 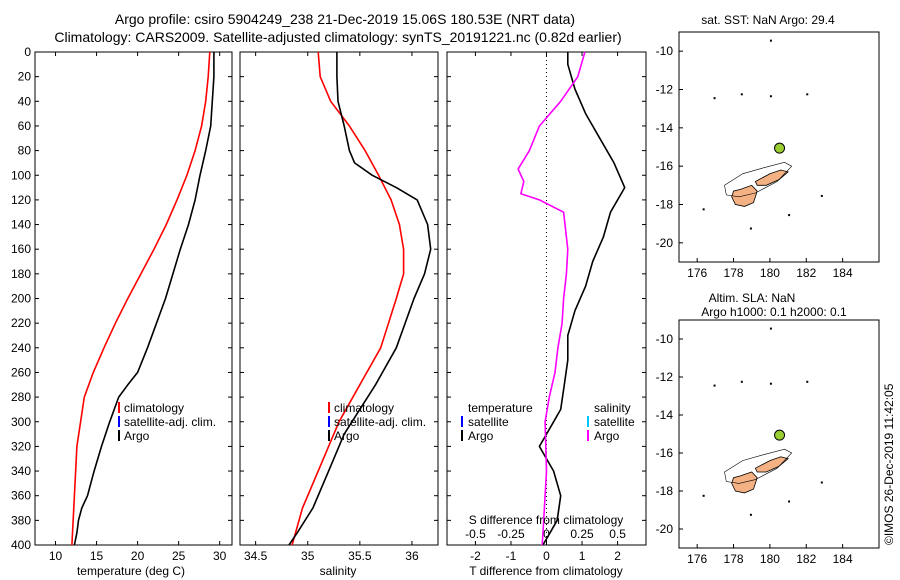 I want to click on x-tick-label: 20, so click(x=138, y=556).